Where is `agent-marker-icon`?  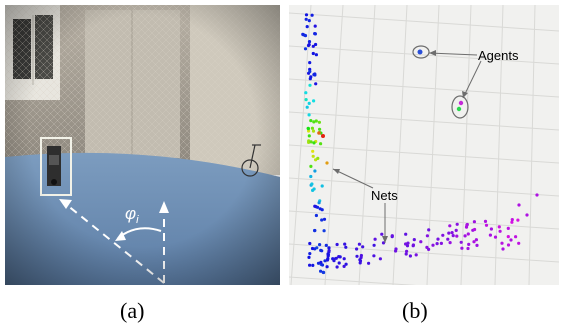
agent-marker-icon is located at coordinates (460, 107).